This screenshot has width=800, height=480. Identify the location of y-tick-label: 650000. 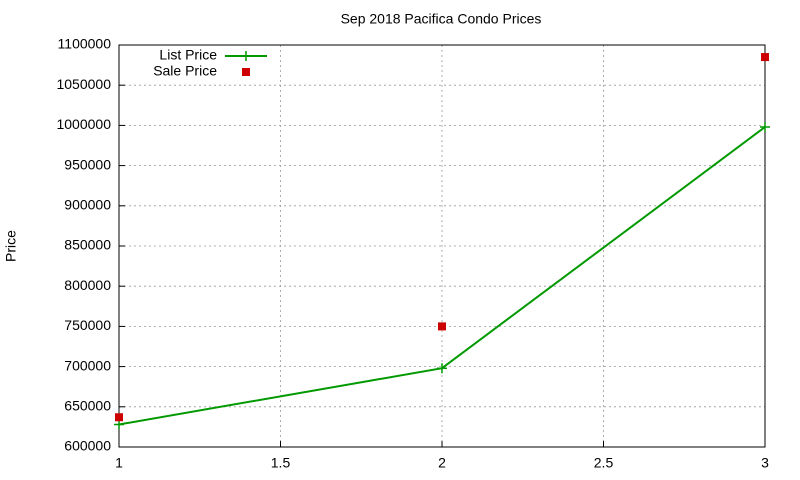
(87, 406).